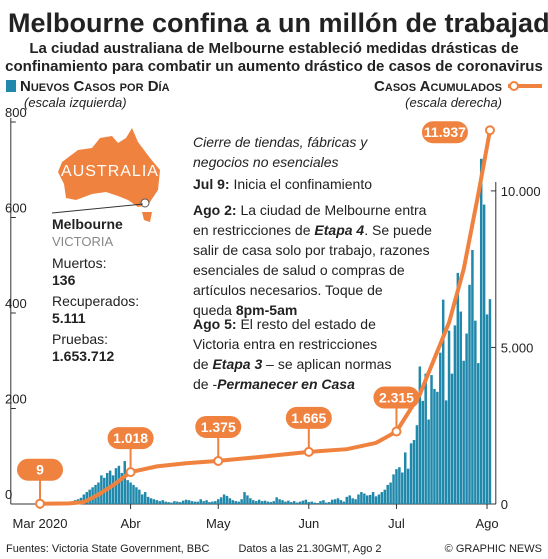 The width and height of the screenshot is (548, 559). What do you see at coordinates (266, 162) in the screenshot?
I see `annotation-line: negocios no esenciales` at bounding box center [266, 162].